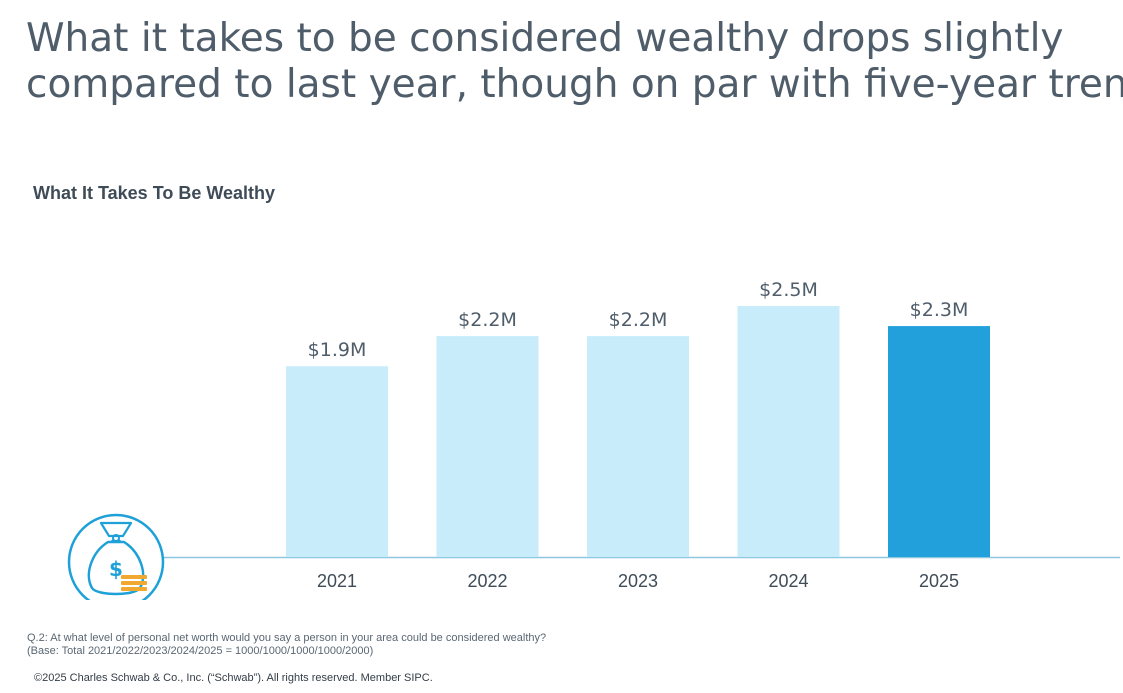  I want to click on bar-2022, so click(487, 446).